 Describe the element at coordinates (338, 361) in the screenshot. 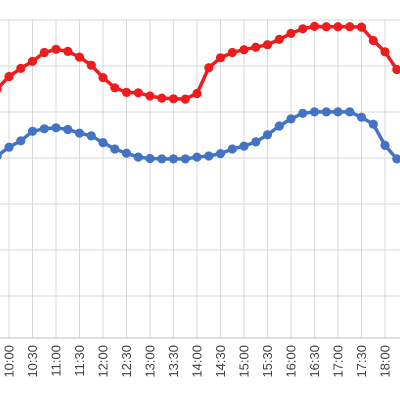

I see `x-tick-label: 17:00` at that location.